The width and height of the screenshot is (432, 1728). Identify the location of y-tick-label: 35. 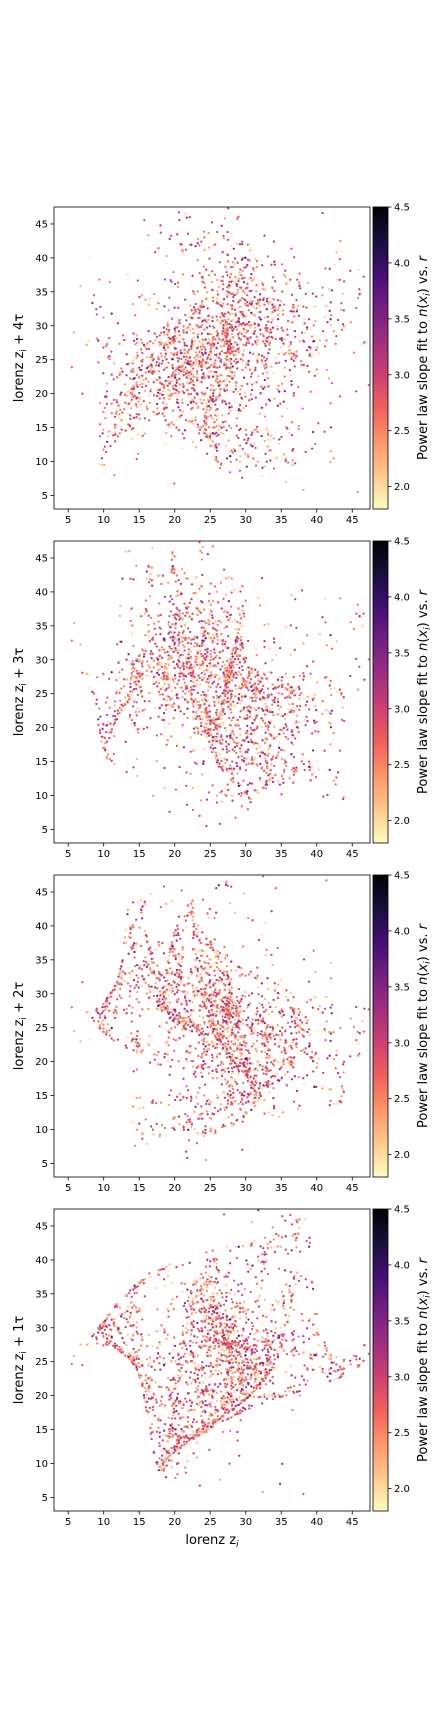
(41, 626).